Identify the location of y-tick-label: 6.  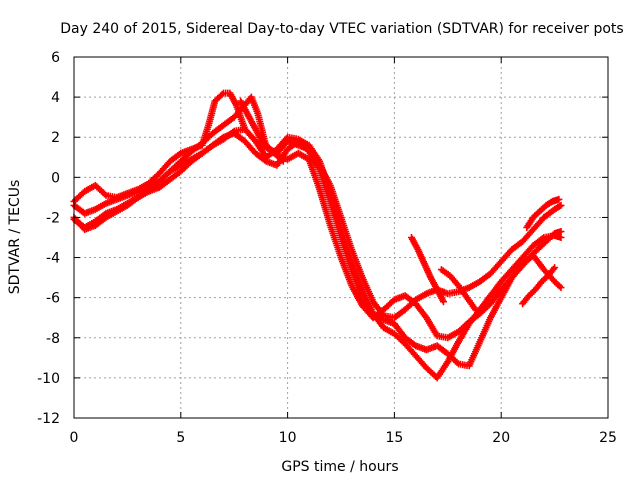
(55, 58).